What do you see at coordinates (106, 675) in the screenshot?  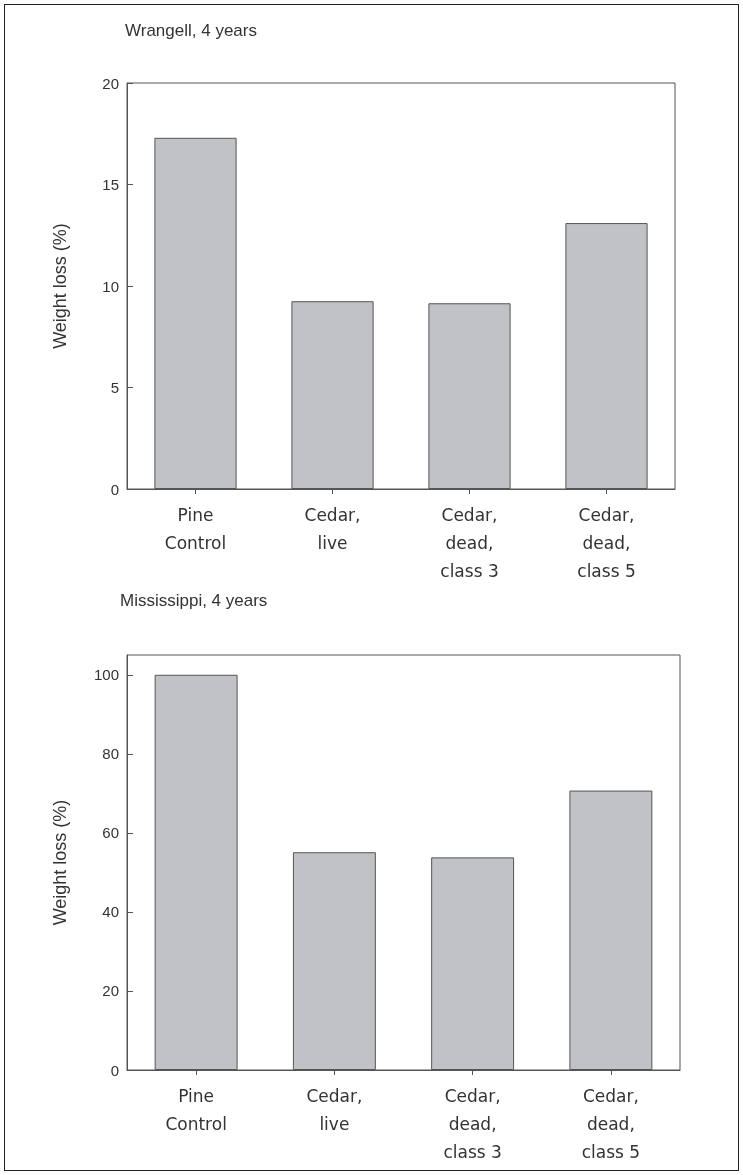 I see `y-tick-label: 100` at bounding box center [106, 675].